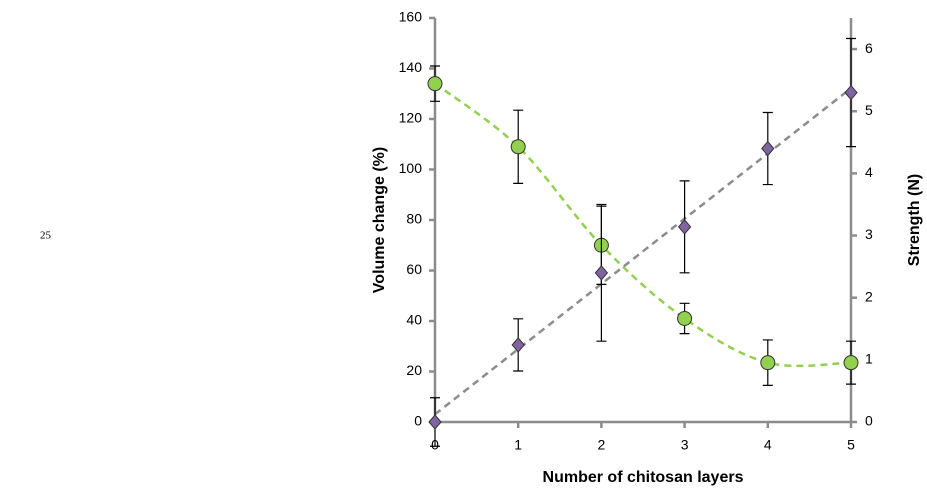 This screenshot has height=497, width=927. Describe the element at coordinates (914, 220) in the screenshot. I see `y2-axis-title: Strength (N)` at that location.